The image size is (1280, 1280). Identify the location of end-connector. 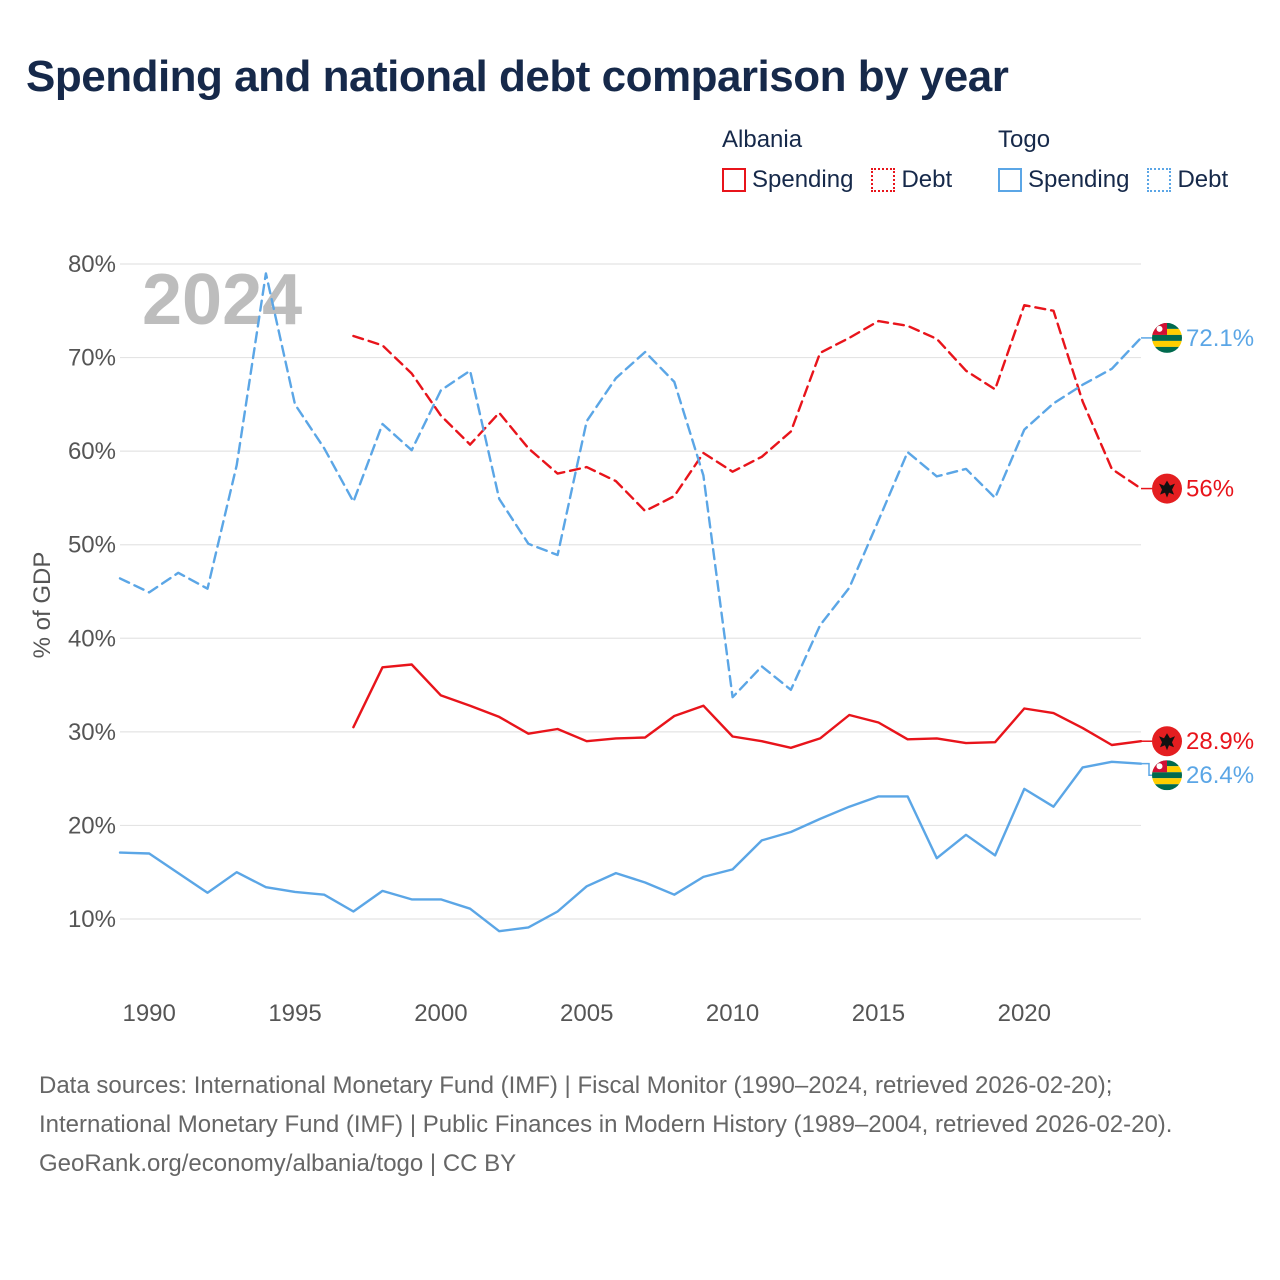
(1146, 769).